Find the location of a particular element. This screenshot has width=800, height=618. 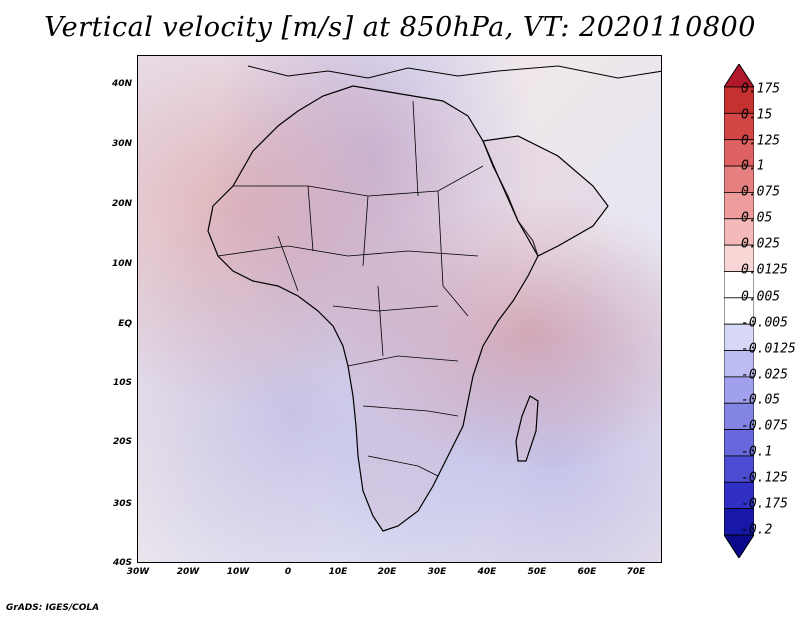

colorbar-label: 0.15 is located at coordinates (757, 115).